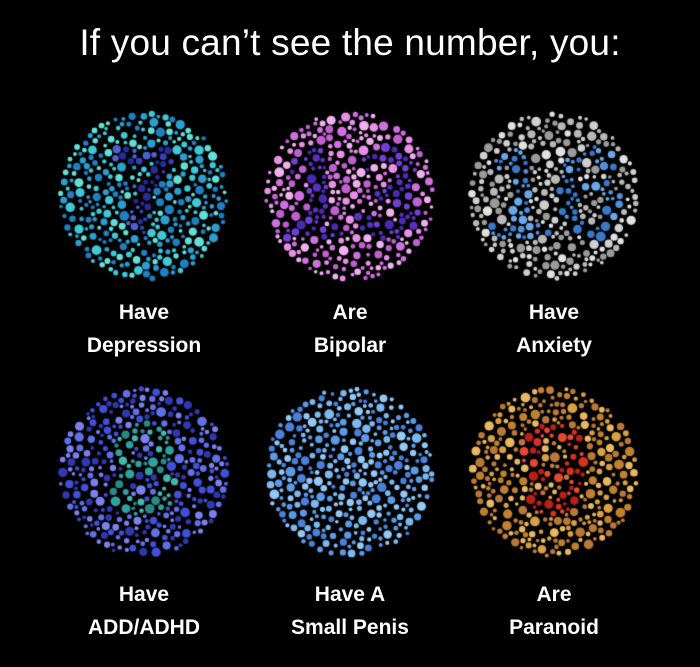 This screenshot has width=700, height=667. Describe the element at coordinates (144, 345) in the screenshot. I see `caption-line: Depression` at that location.